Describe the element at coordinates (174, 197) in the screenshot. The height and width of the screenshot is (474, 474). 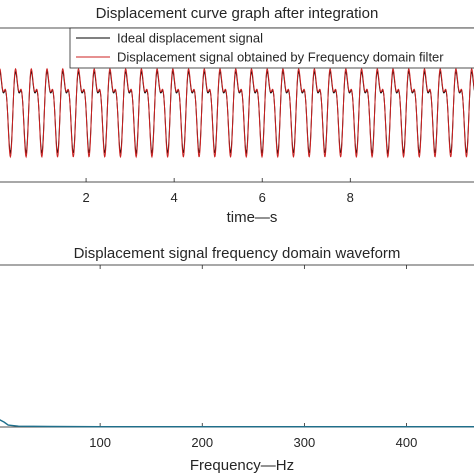
I see `x-tick-label: 4` at that location.